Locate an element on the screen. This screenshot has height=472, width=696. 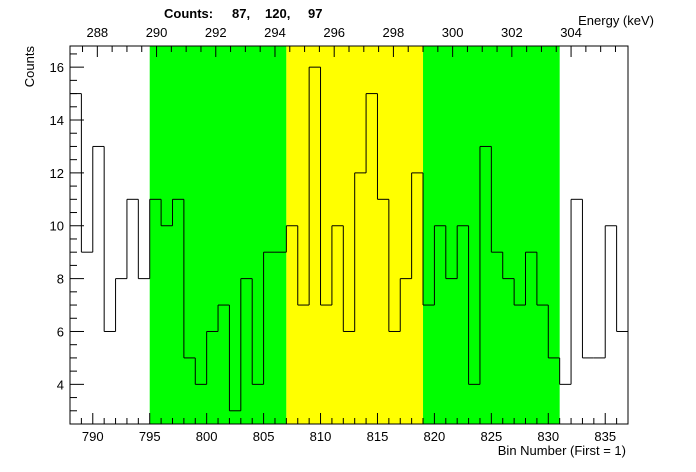
x-tick-label: 810 is located at coordinates (321, 436).